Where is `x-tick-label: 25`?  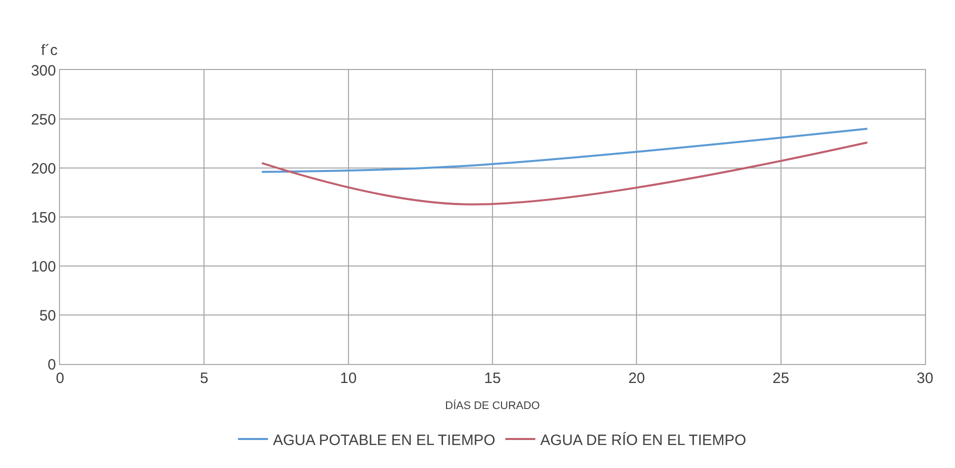 x-tick-label: 25 is located at coordinates (781, 378).